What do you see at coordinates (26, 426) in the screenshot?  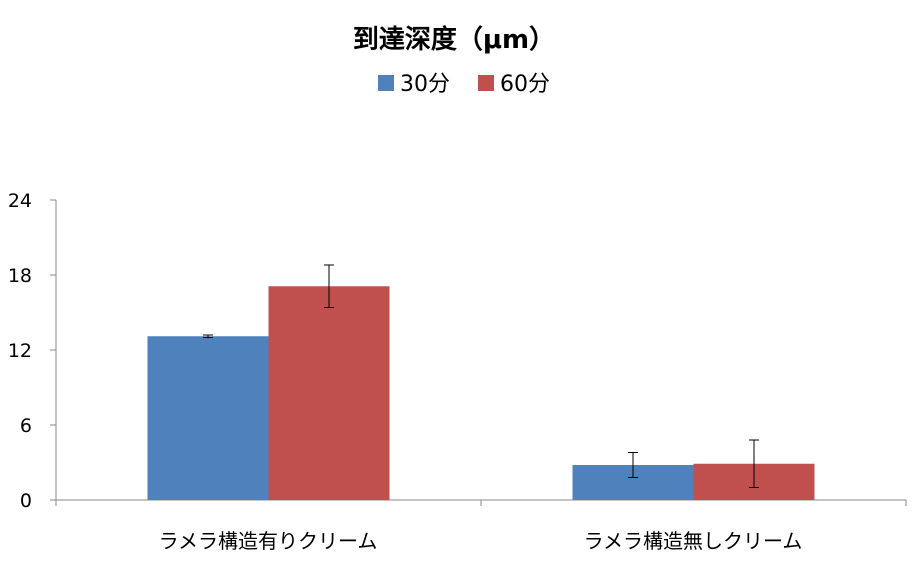 I see `y-tick-label: 6` at bounding box center [26, 426].